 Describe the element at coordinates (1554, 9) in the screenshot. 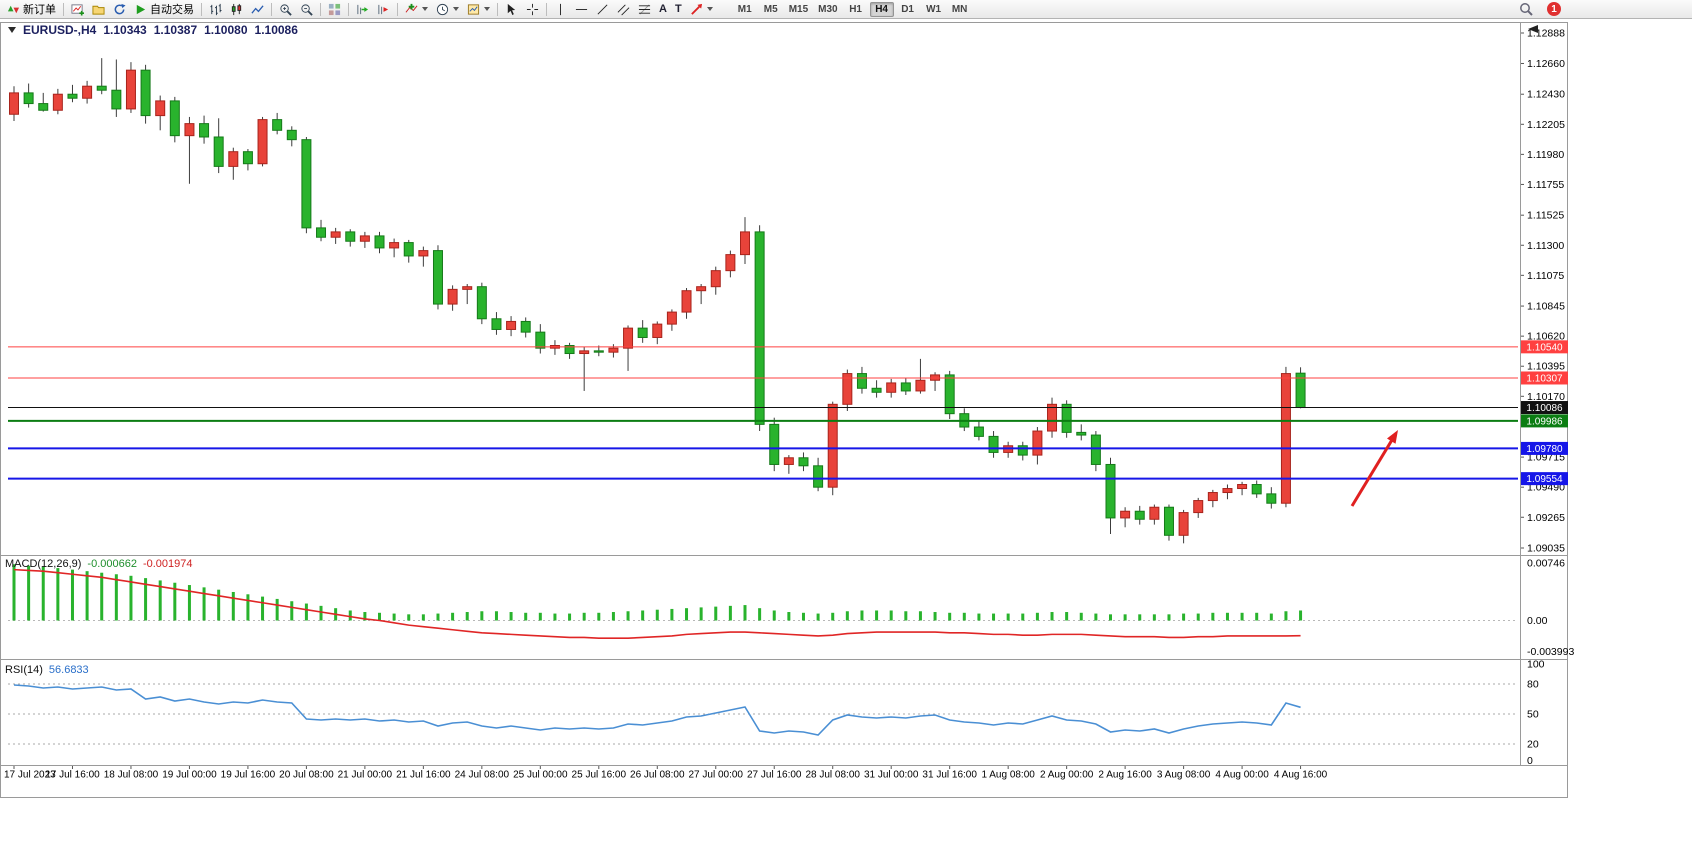

I see `notification-badge: 1` at that location.